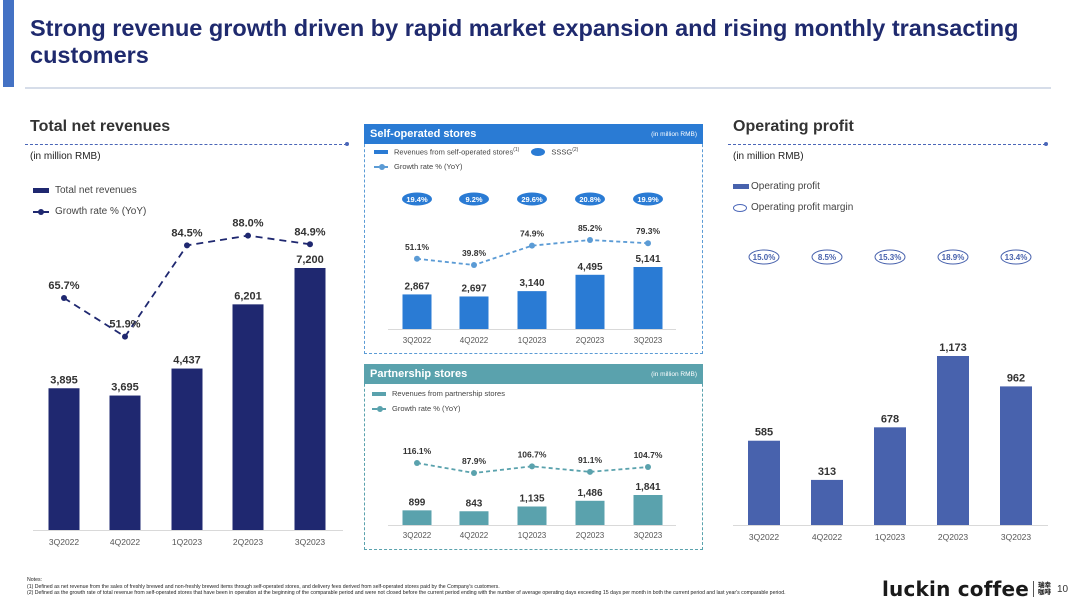 The image size is (1080, 603). Describe the element at coordinates (647, 259) in the screenshot. I see `bar-value-label: 5,141` at that location.